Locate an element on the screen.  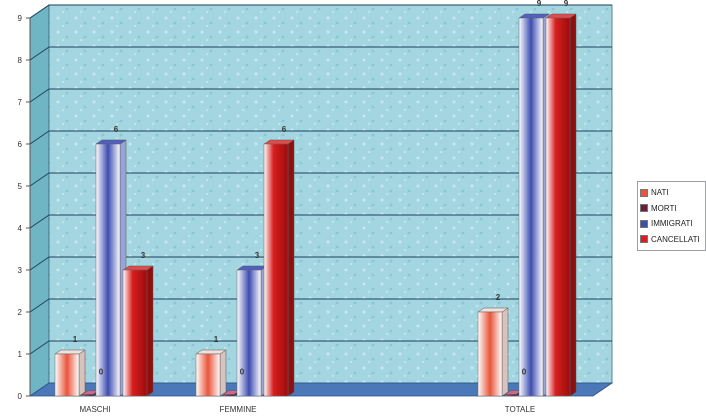
bar-nati-maschi is located at coordinates (70, 373).